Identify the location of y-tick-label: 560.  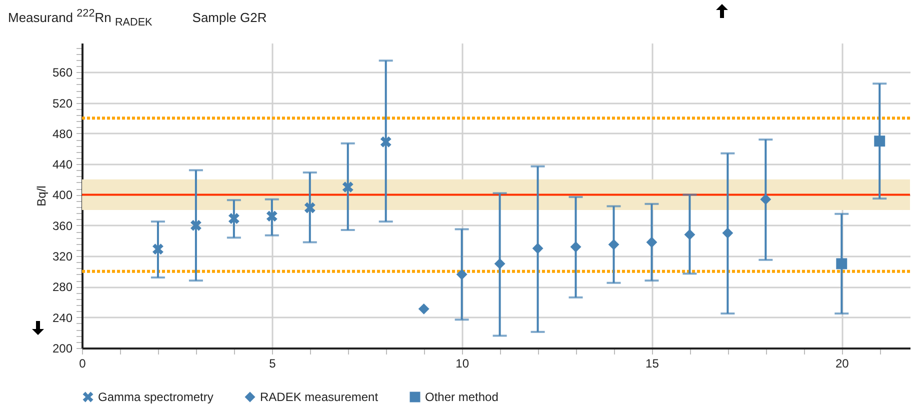
(62, 73).